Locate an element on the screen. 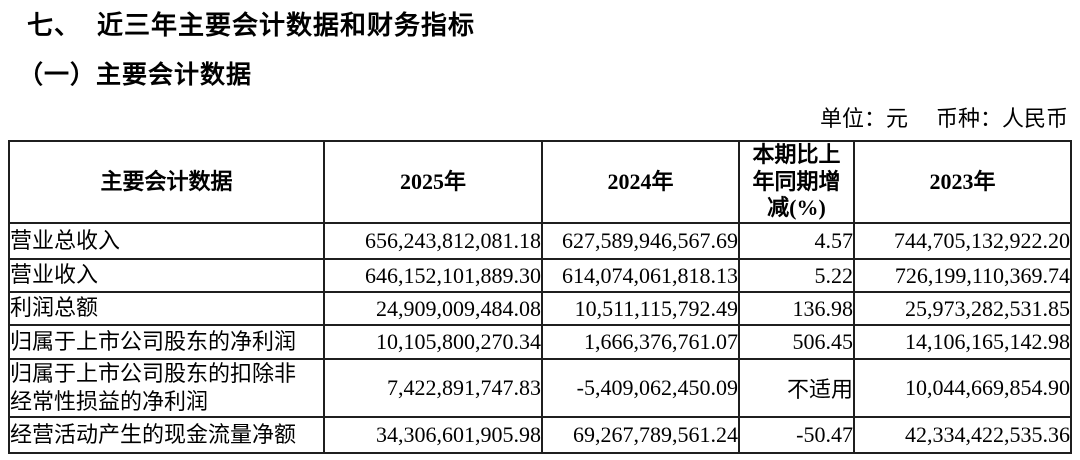 The image size is (1080, 460). cell-2023-value: 10,044,669,854.90 is located at coordinates (962, 388).